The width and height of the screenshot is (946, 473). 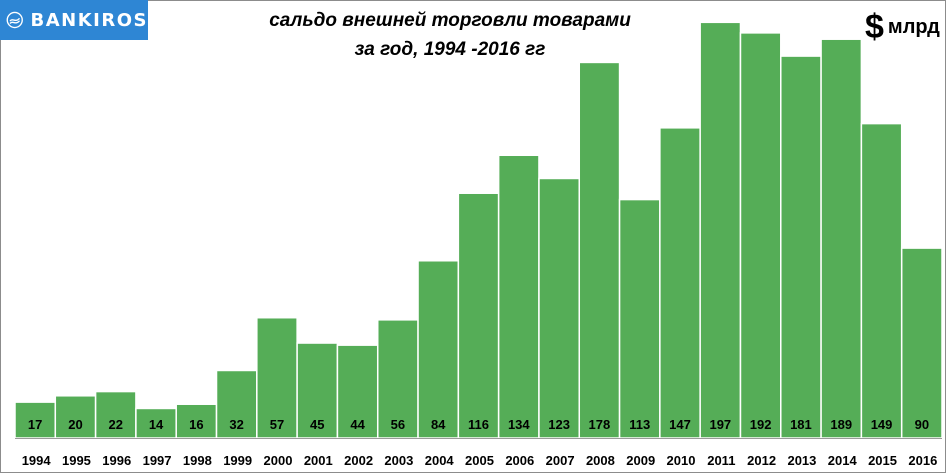 What do you see at coordinates (841, 424) in the screenshot?
I see `data-label-2014: 189` at bounding box center [841, 424].